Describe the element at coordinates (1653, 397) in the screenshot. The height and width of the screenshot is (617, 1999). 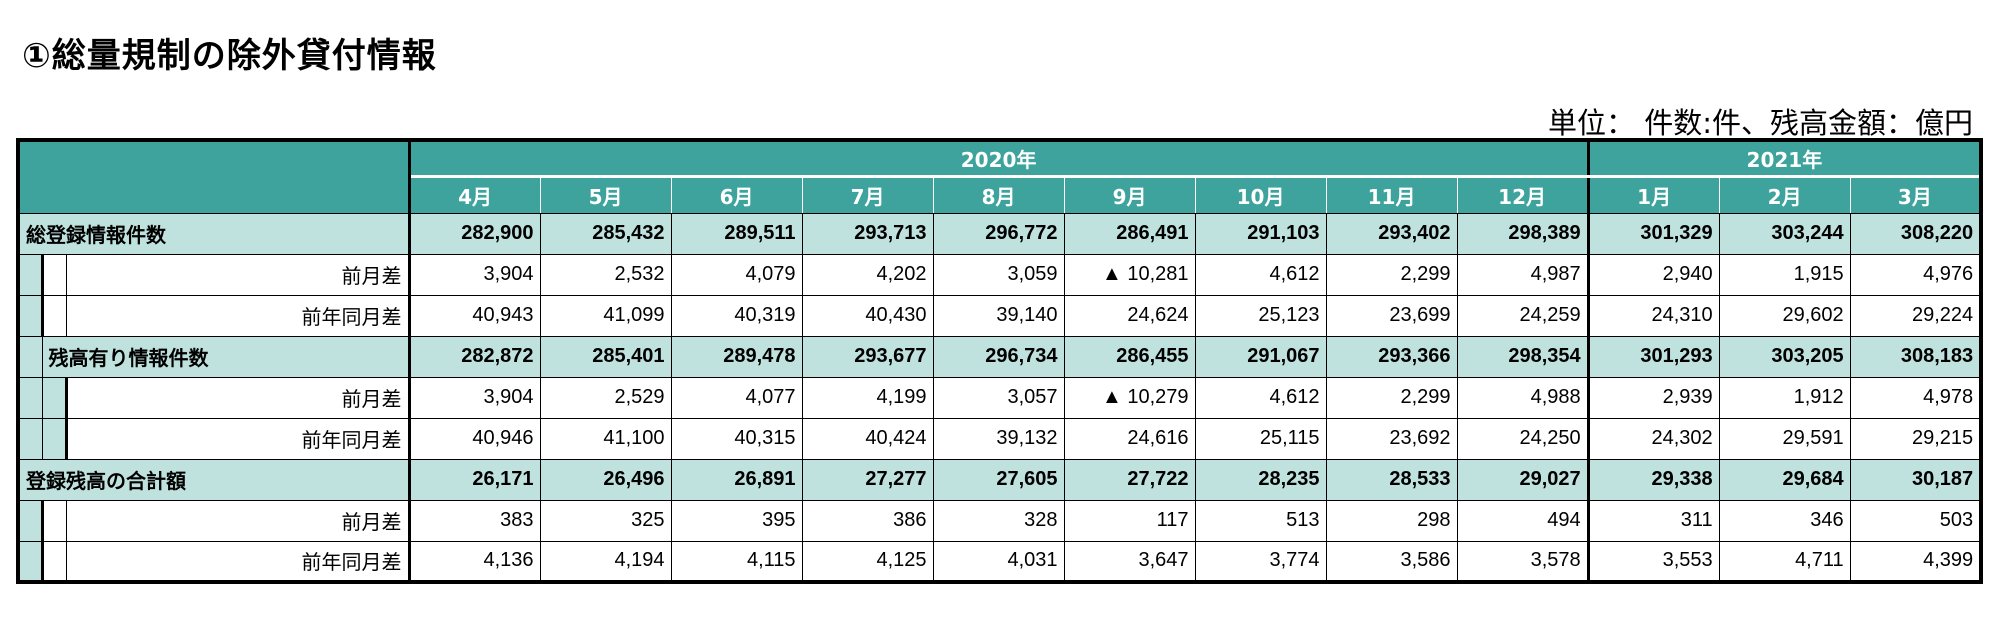
I see `value-cell: 2,939` at that location.